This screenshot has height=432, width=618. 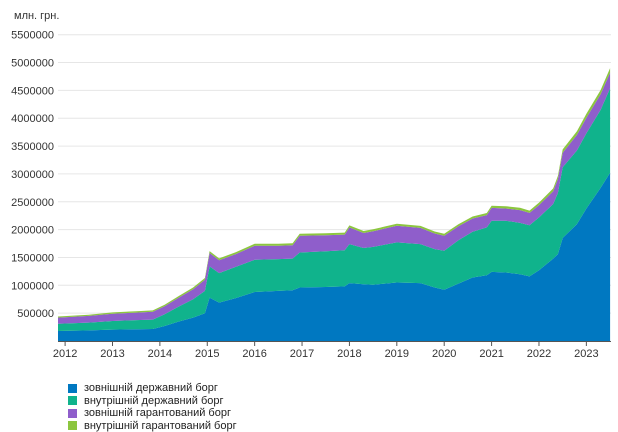 What do you see at coordinates (32, 175) in the screenshot?
I see `y-tick-label: 3000000` at bounding box center [32, 175].